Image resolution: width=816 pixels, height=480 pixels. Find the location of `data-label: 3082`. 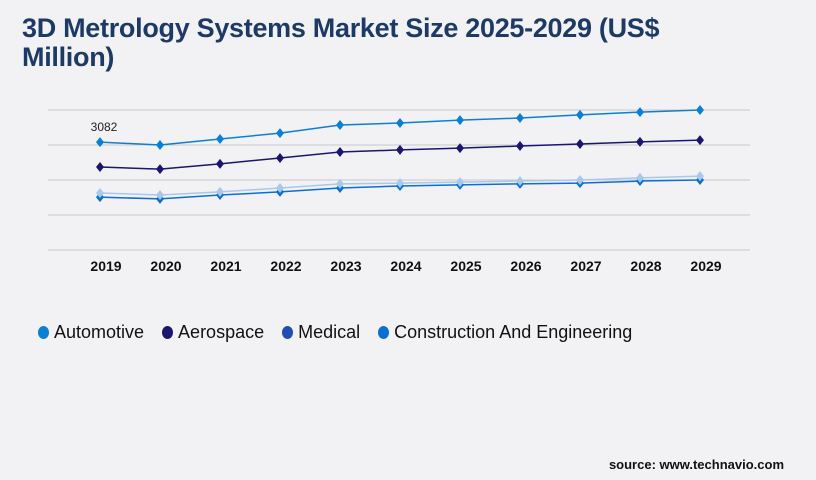

data-label: 3082 is located at coordinates (104, 127).